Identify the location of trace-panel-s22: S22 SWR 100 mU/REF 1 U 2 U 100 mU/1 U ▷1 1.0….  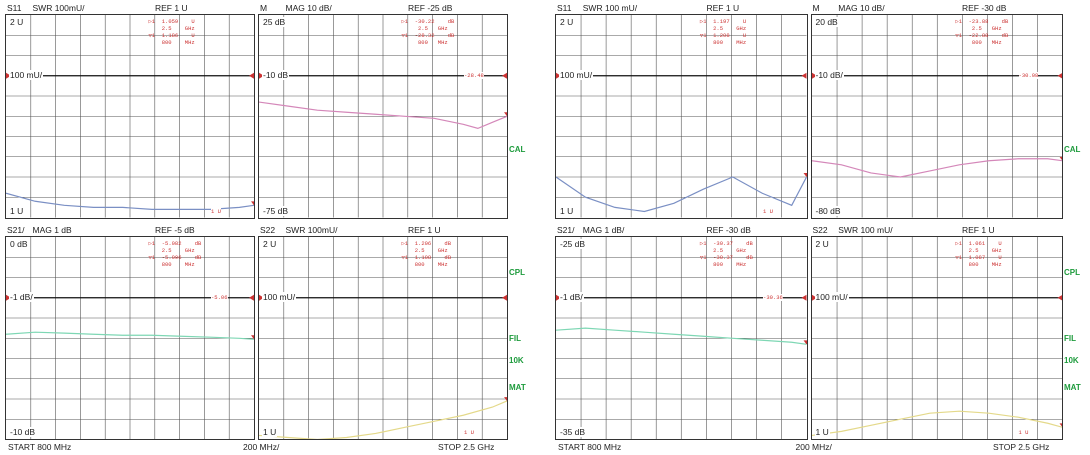
(937, 331).